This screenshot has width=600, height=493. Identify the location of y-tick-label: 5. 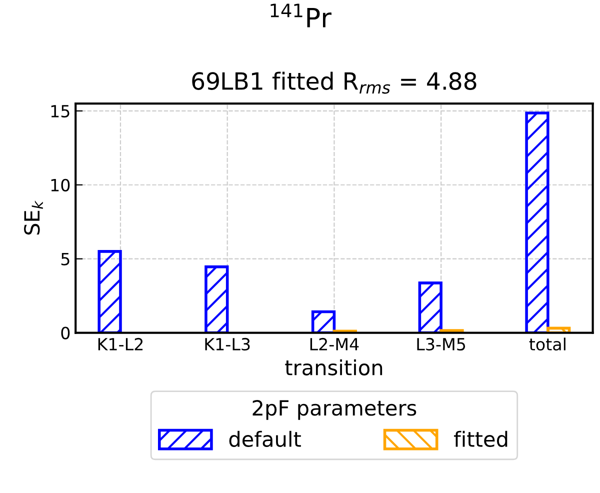
(65, 259).